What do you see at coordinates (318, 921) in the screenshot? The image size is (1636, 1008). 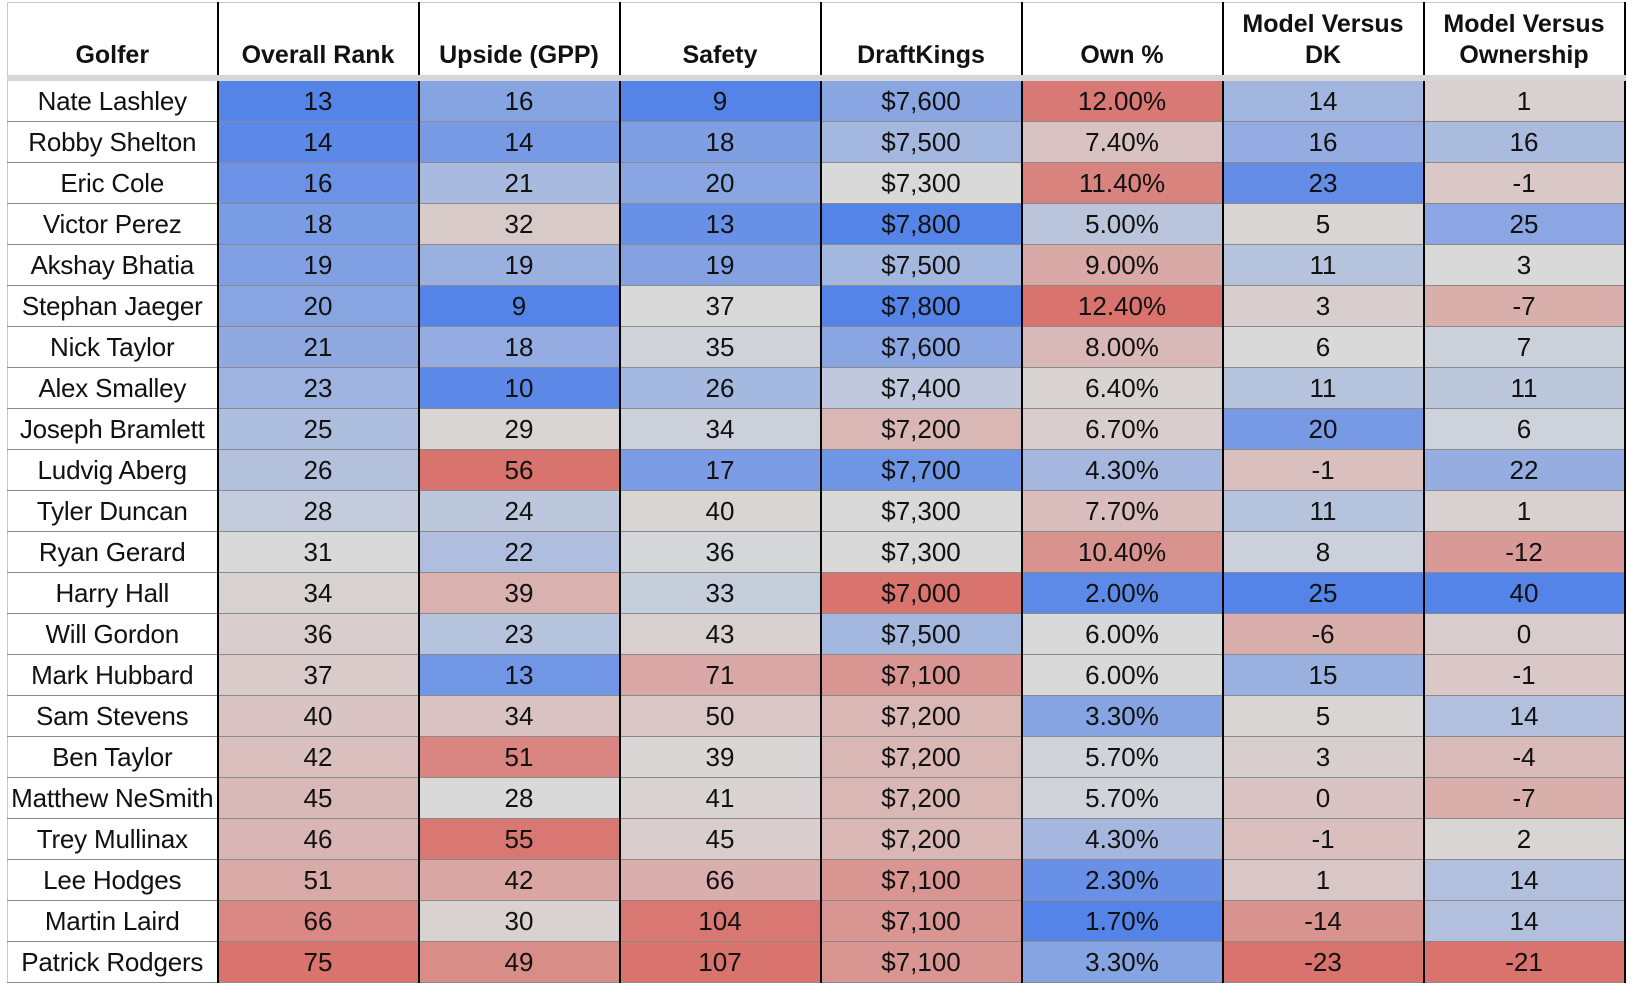 I see `overall-rank-cell: 66` at bounding box center [318, 921].